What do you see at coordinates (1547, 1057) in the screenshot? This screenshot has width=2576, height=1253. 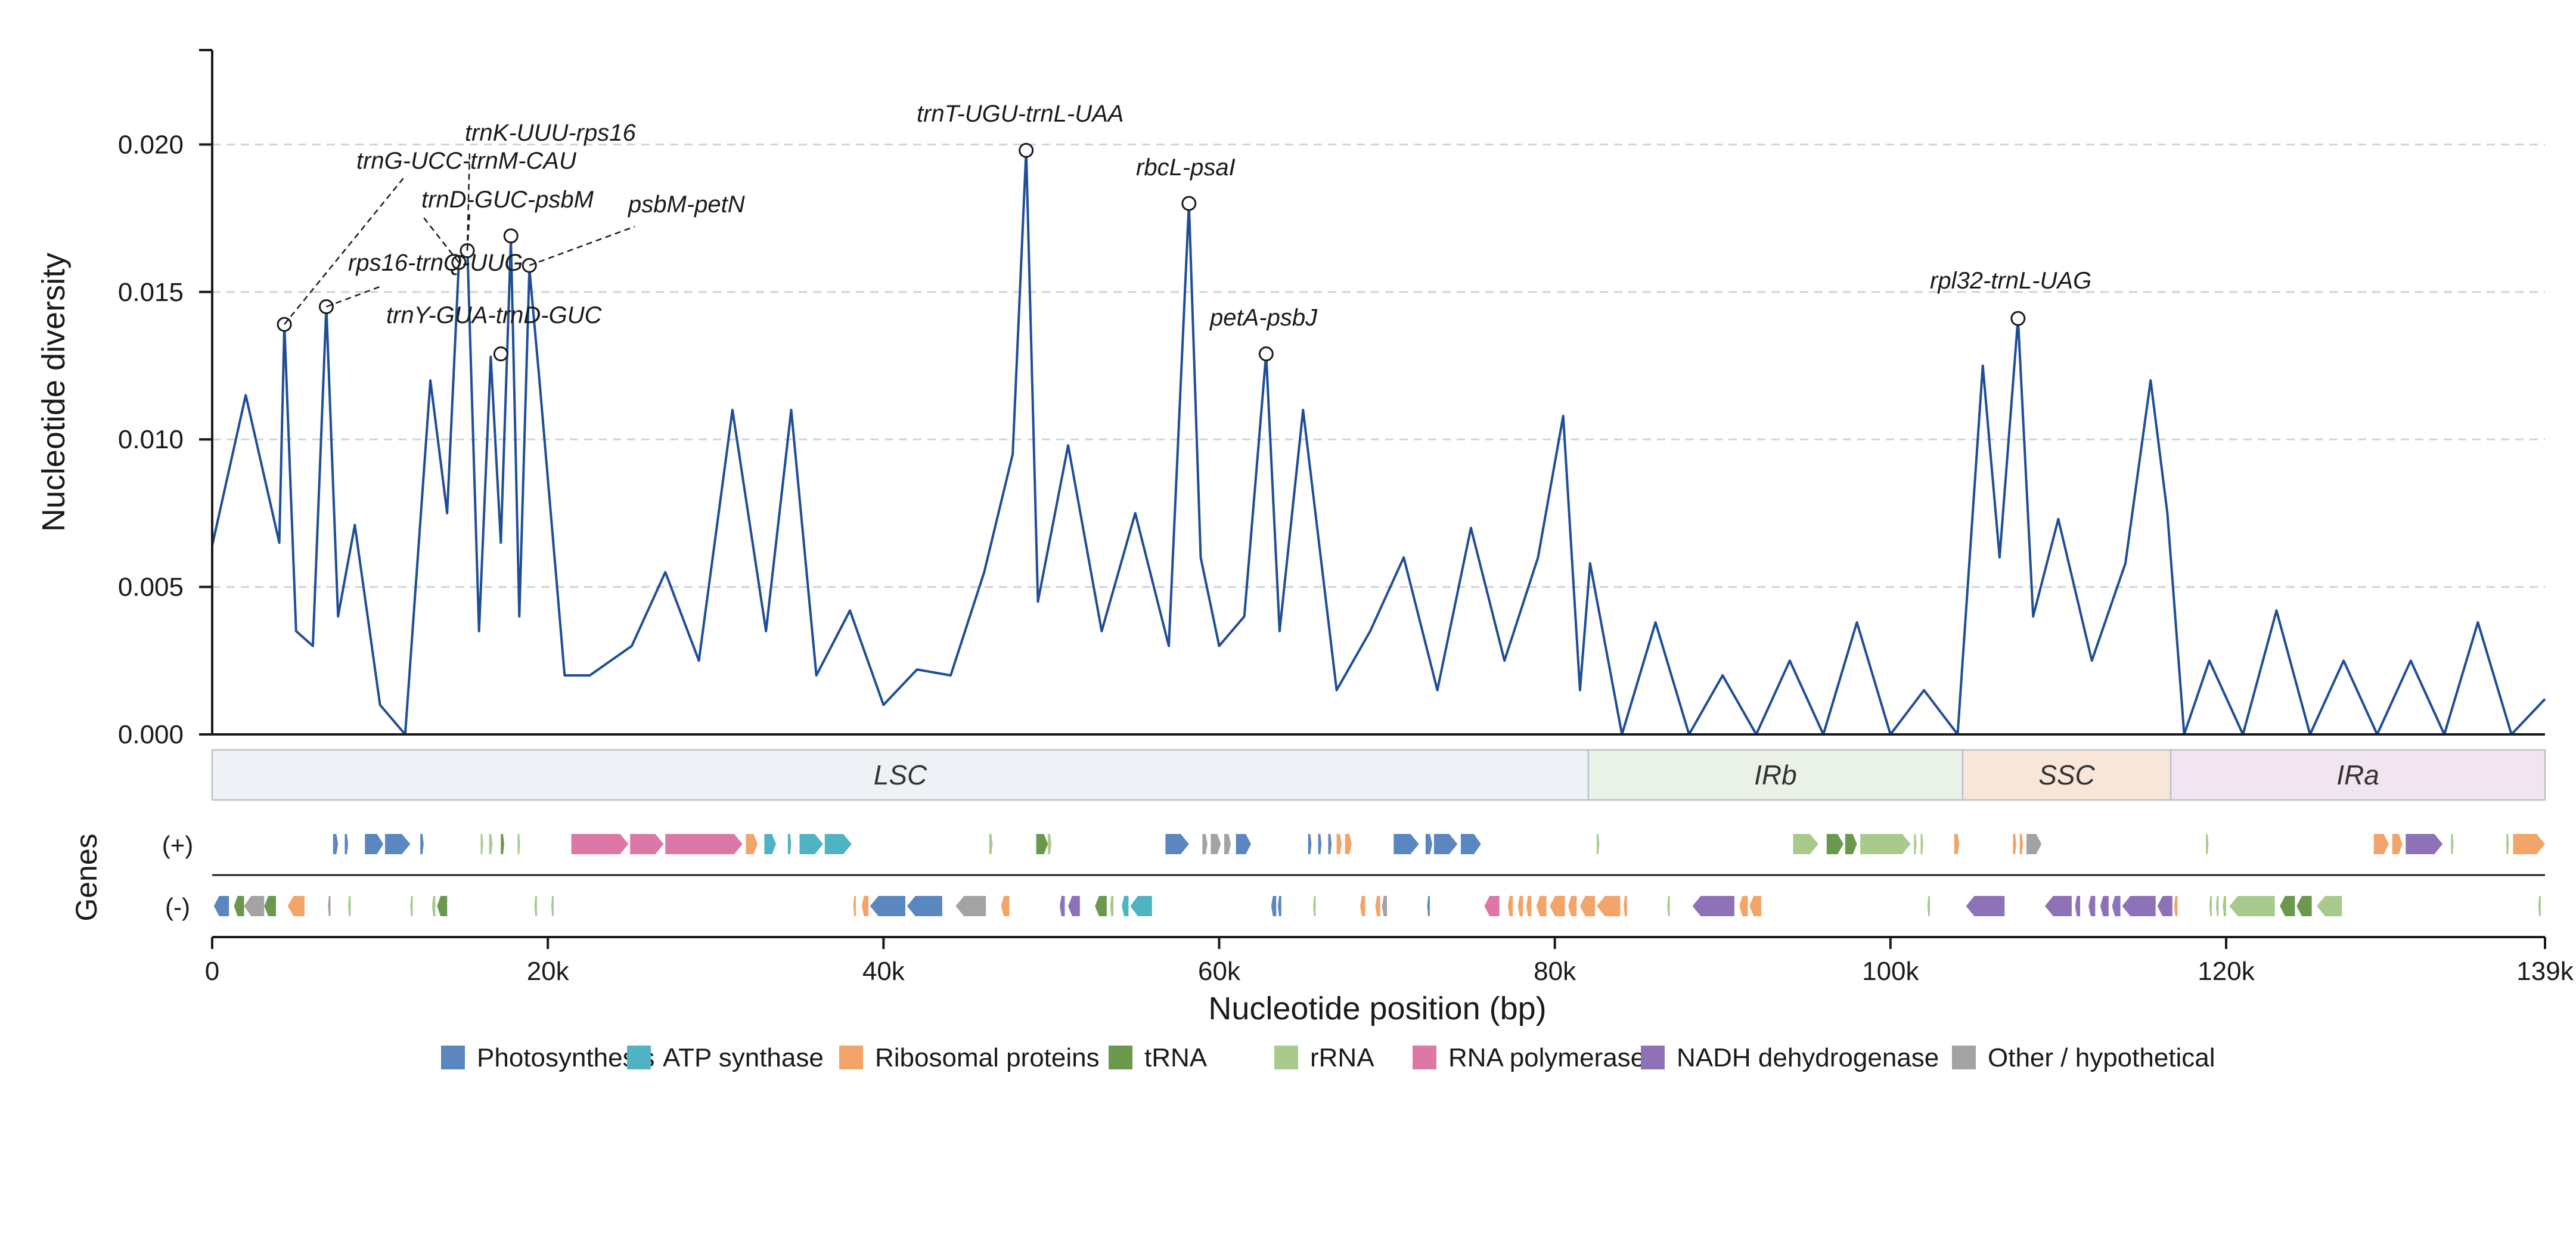 I see `legend-label: RNA polymerase` at bounding box center [1547, 1057].